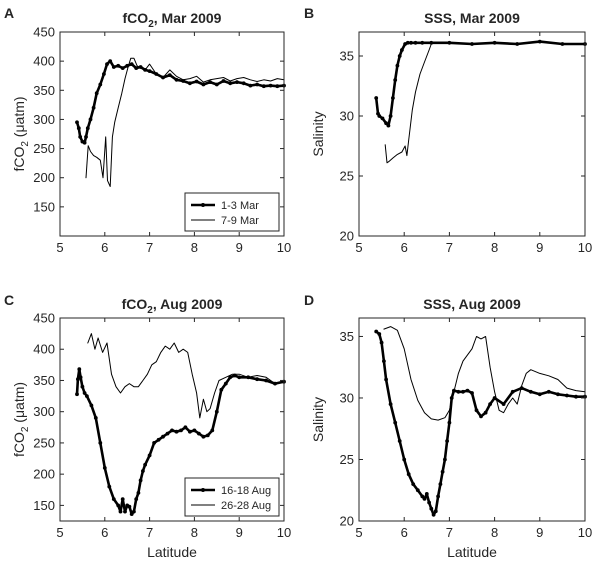  Describe the element at coordinates (246, 491) in the screenshot. I see `legend-label: 16-18 Aug` at that location.